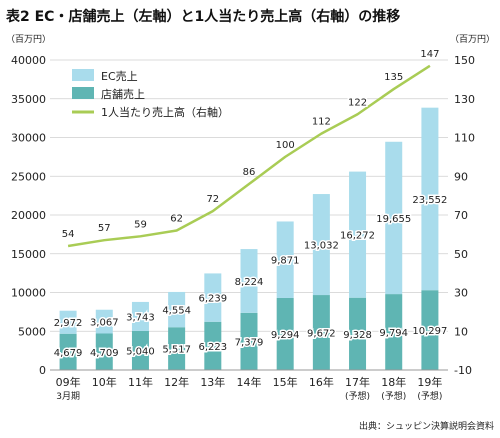  I want to click on x-tick-label: 14年, so click(249, 382).